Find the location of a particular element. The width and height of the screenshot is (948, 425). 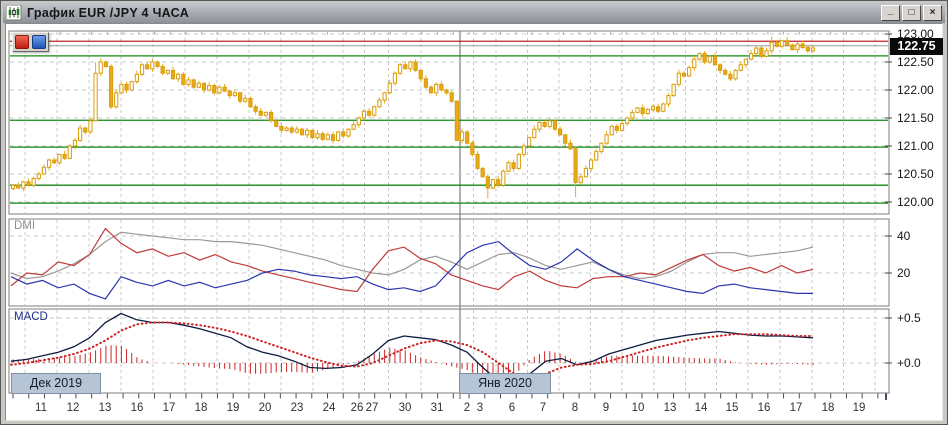

maximize-button: □ is located at coordinates (911, 13).